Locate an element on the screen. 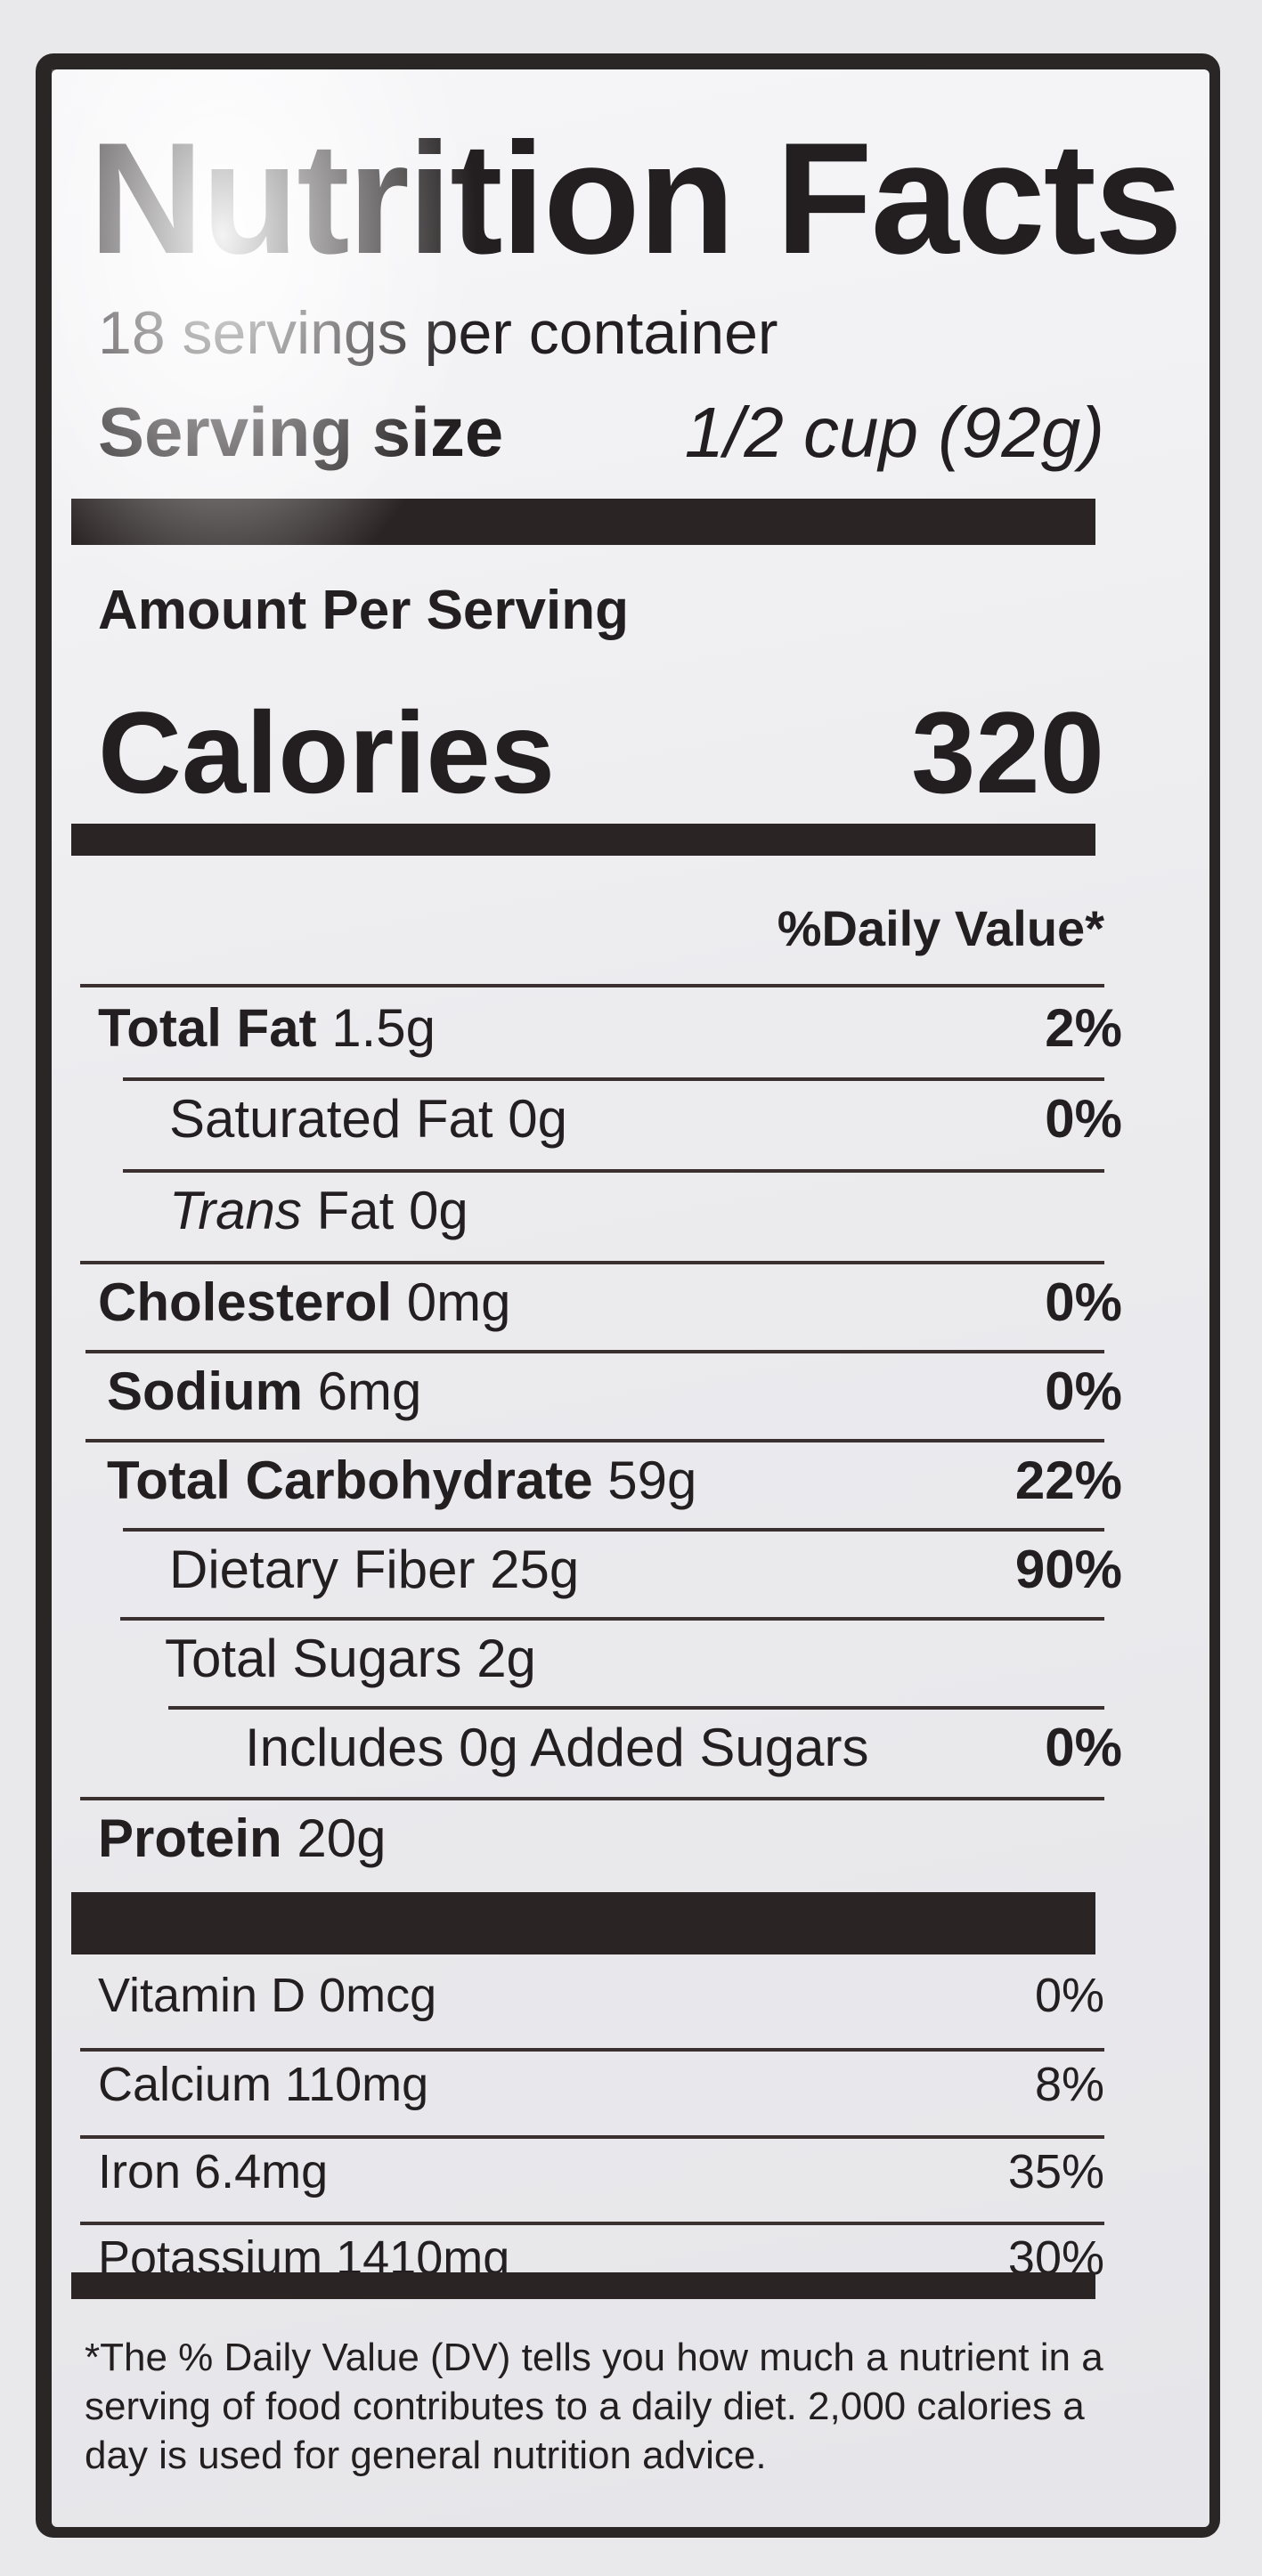 This screenshot has width=1262, height=2576. calories-label: Calories is located at coordinates (327, 752).